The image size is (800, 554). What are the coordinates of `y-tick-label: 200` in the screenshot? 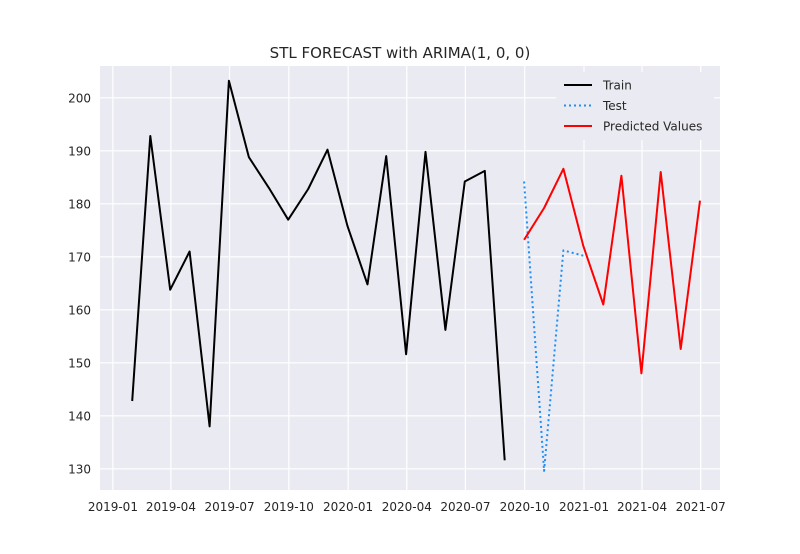 It's located at (79, 98).